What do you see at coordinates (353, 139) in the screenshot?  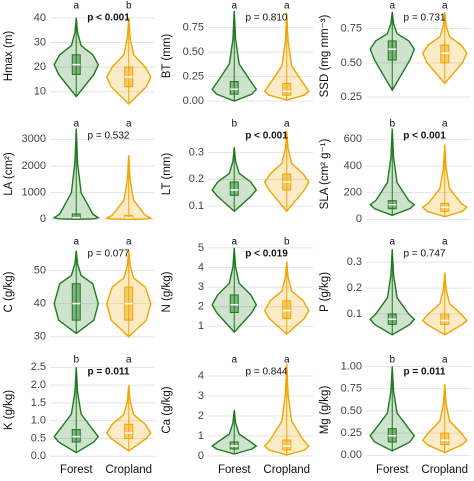 I see `y-tick-label: 600` at bounding box center [353, 139].